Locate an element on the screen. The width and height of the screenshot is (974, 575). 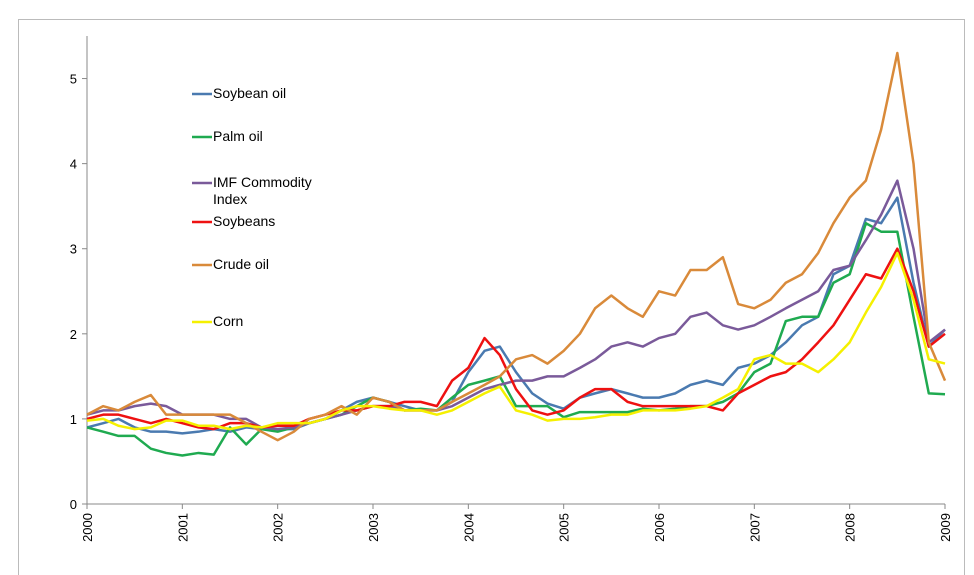
x-tick-label: 2006 is located at coordinates (659, 527).